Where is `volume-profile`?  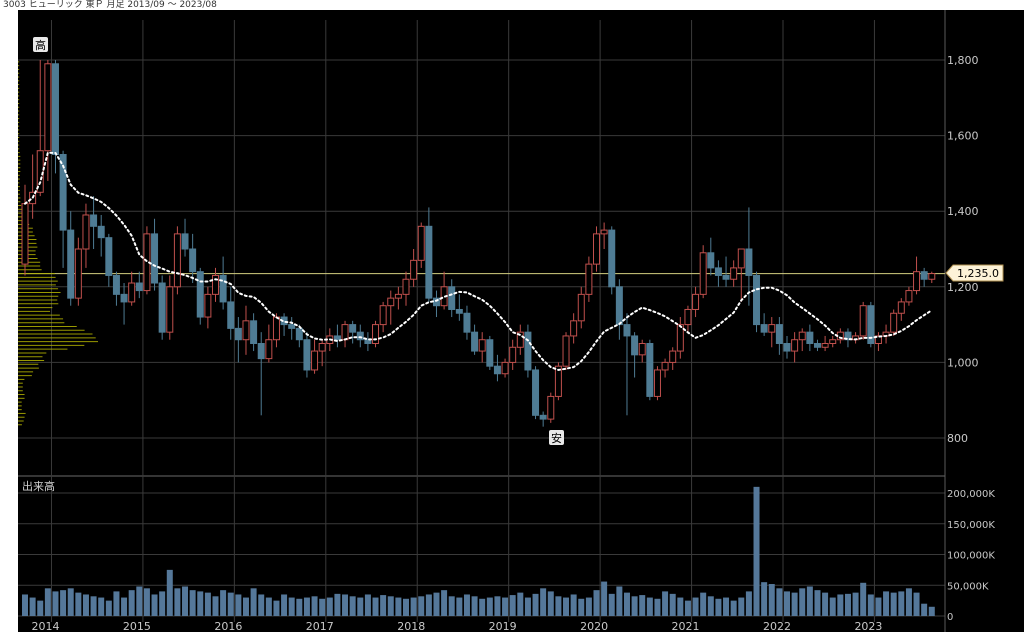 volume-profile is located at coordinates (58, 243).